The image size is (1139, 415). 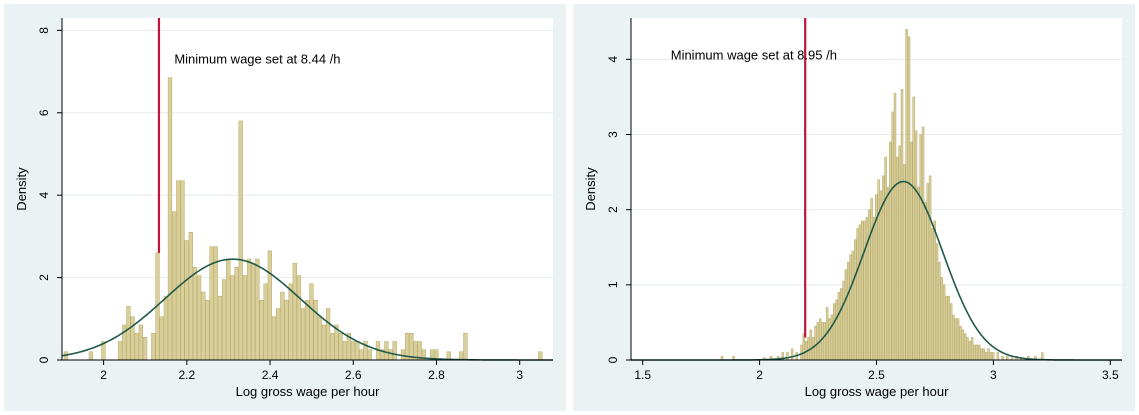 I want to click on x-tick-label: 3.5, so click(x=1110, y=375).